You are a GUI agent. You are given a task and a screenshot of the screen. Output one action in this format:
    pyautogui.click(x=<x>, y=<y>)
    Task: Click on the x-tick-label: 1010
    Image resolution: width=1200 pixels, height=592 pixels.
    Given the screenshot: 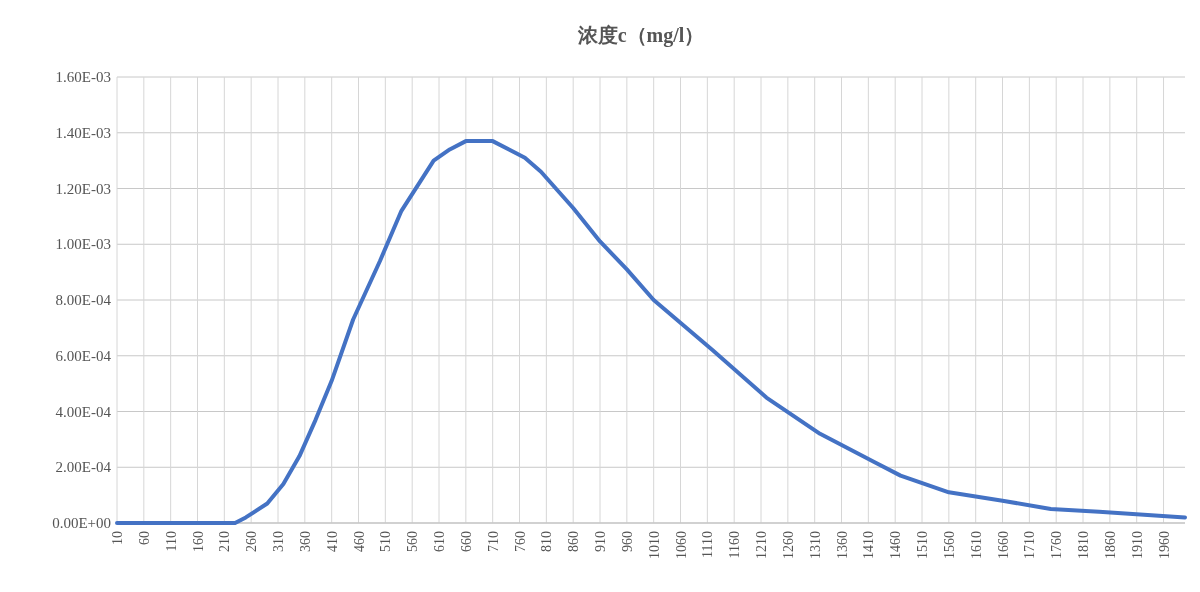 What is the action you would take?
    pyautogui.click(x=654, y=545)
    